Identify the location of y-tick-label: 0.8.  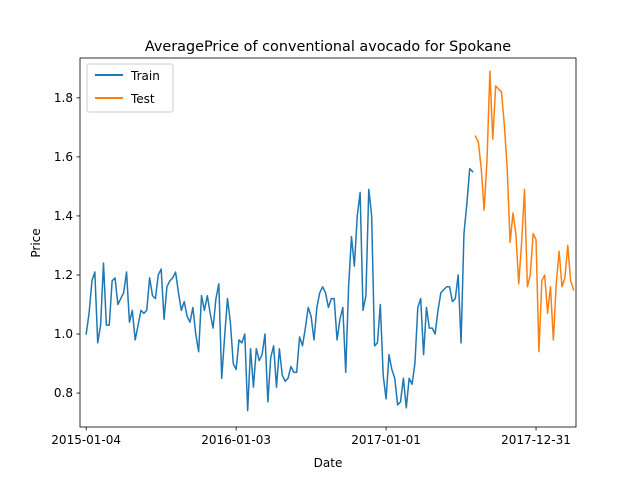
(63, 393).